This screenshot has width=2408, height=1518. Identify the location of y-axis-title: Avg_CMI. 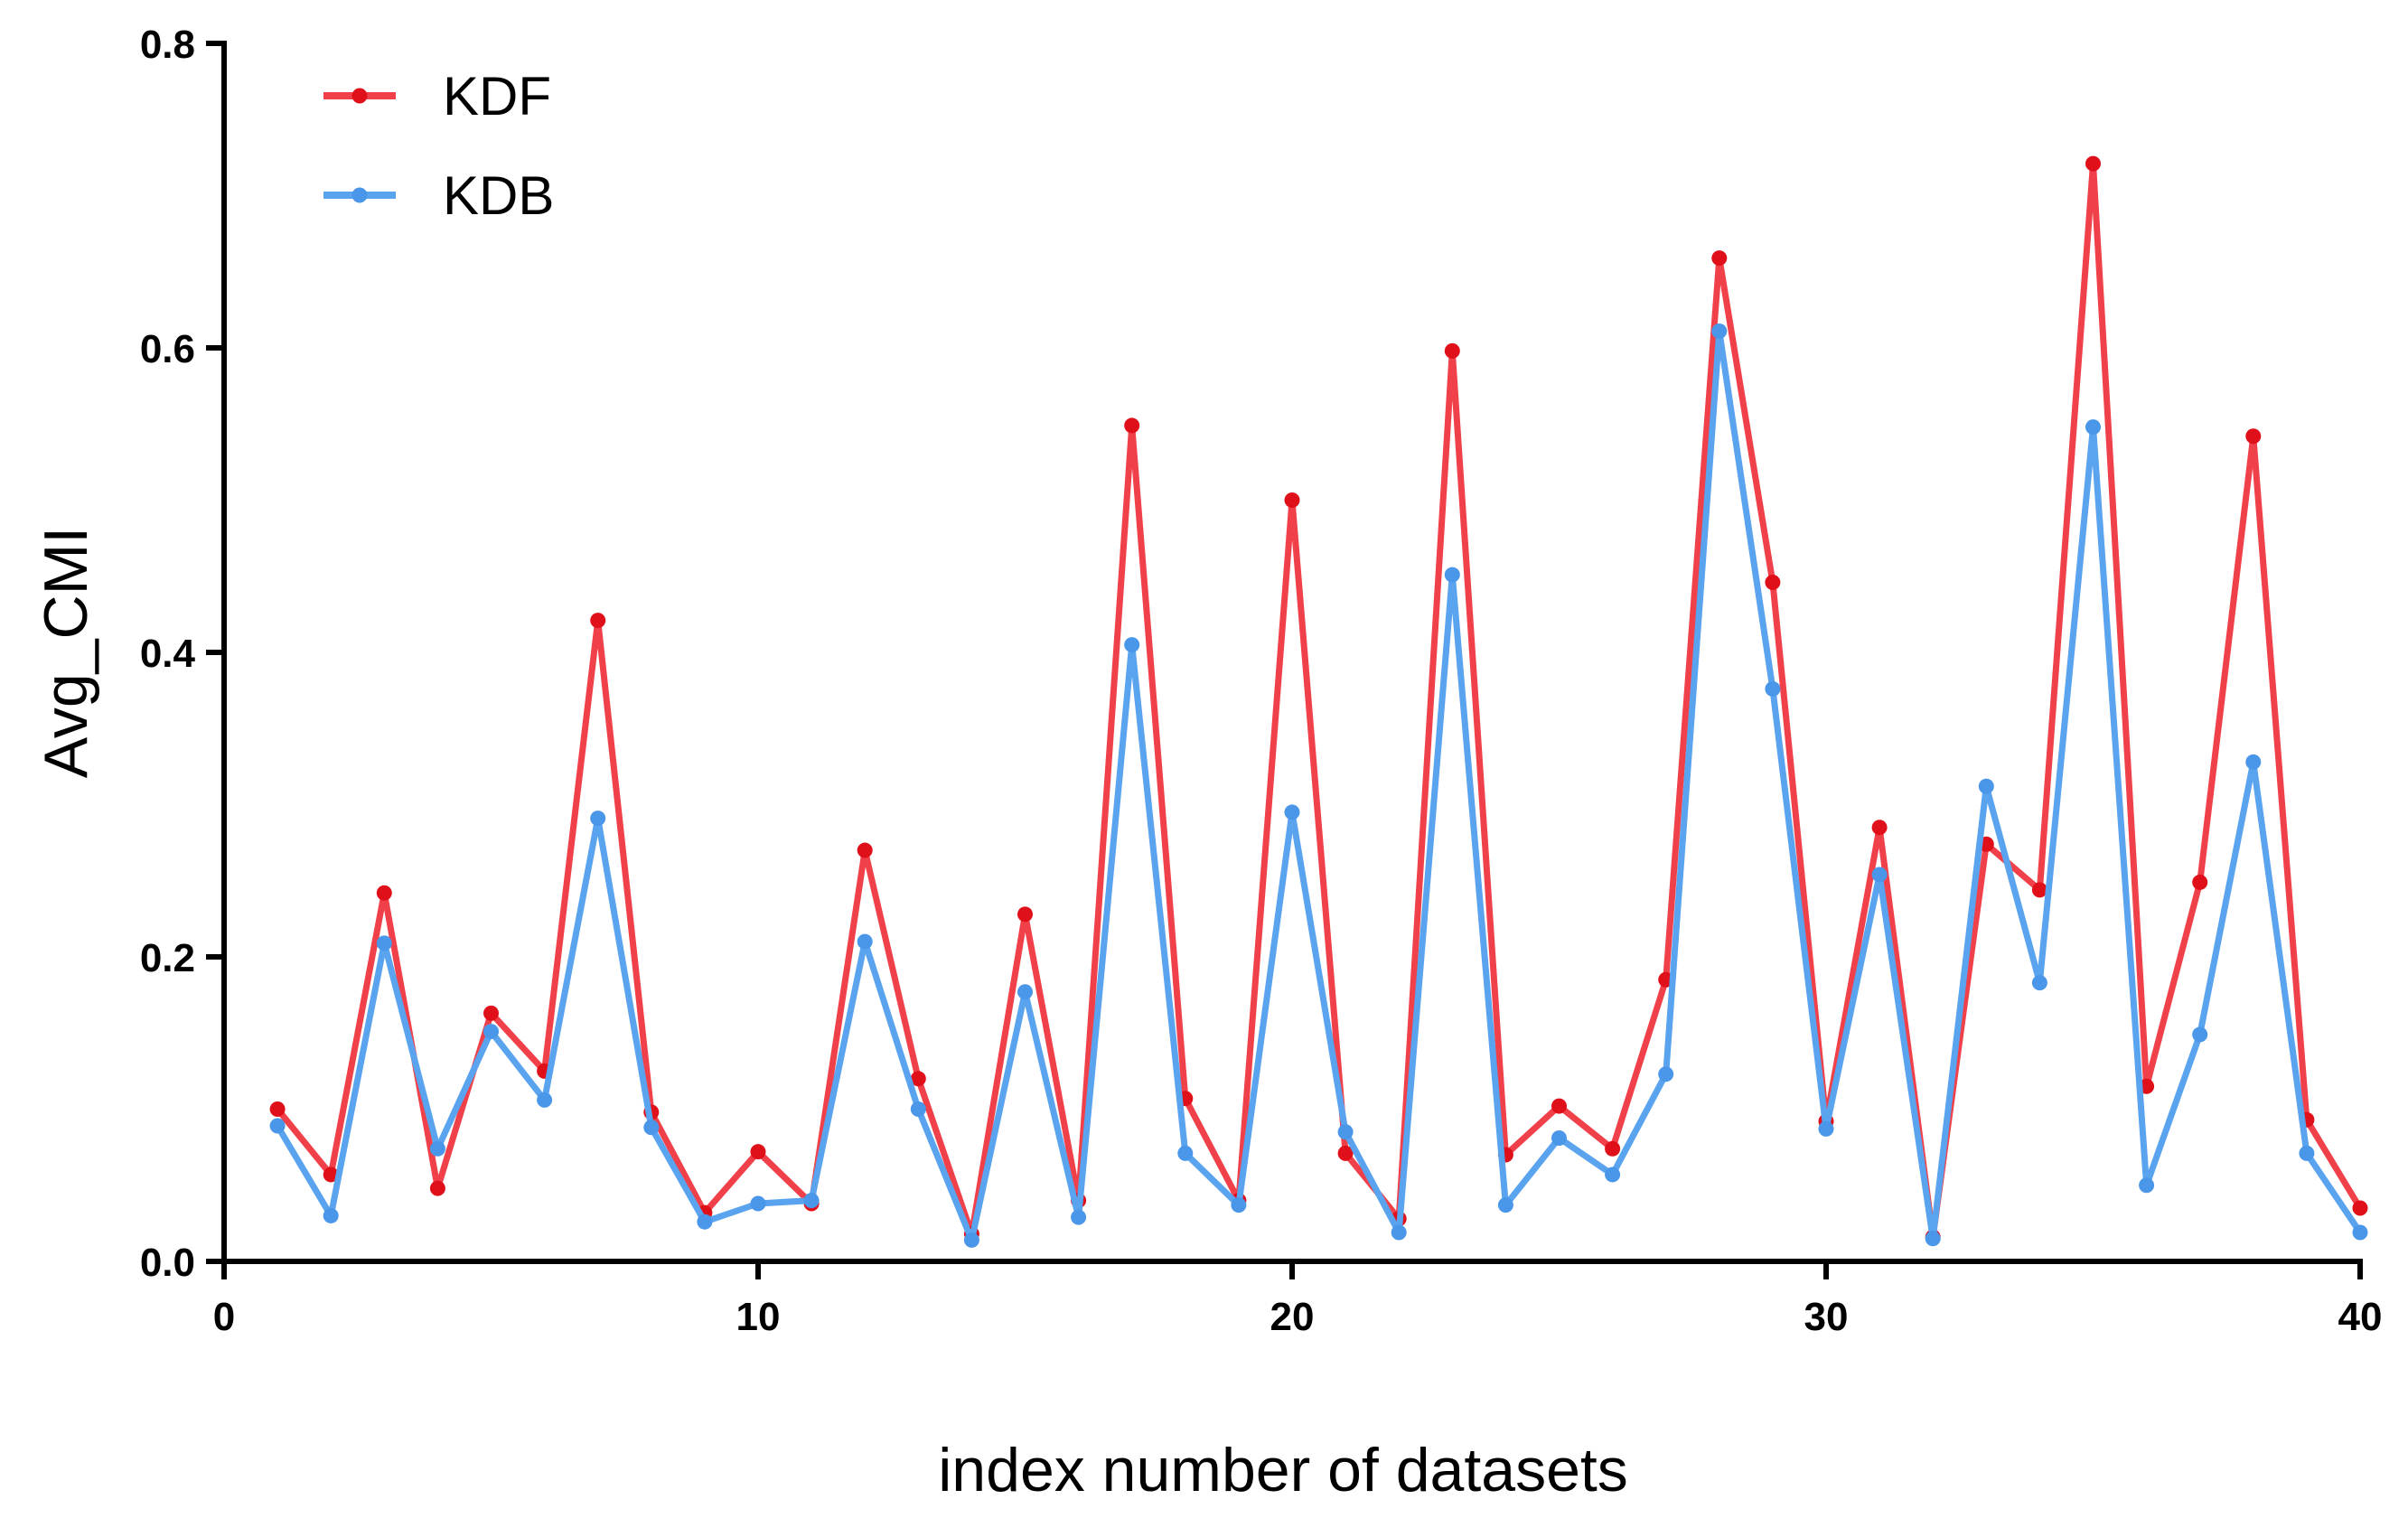
(66, 653).